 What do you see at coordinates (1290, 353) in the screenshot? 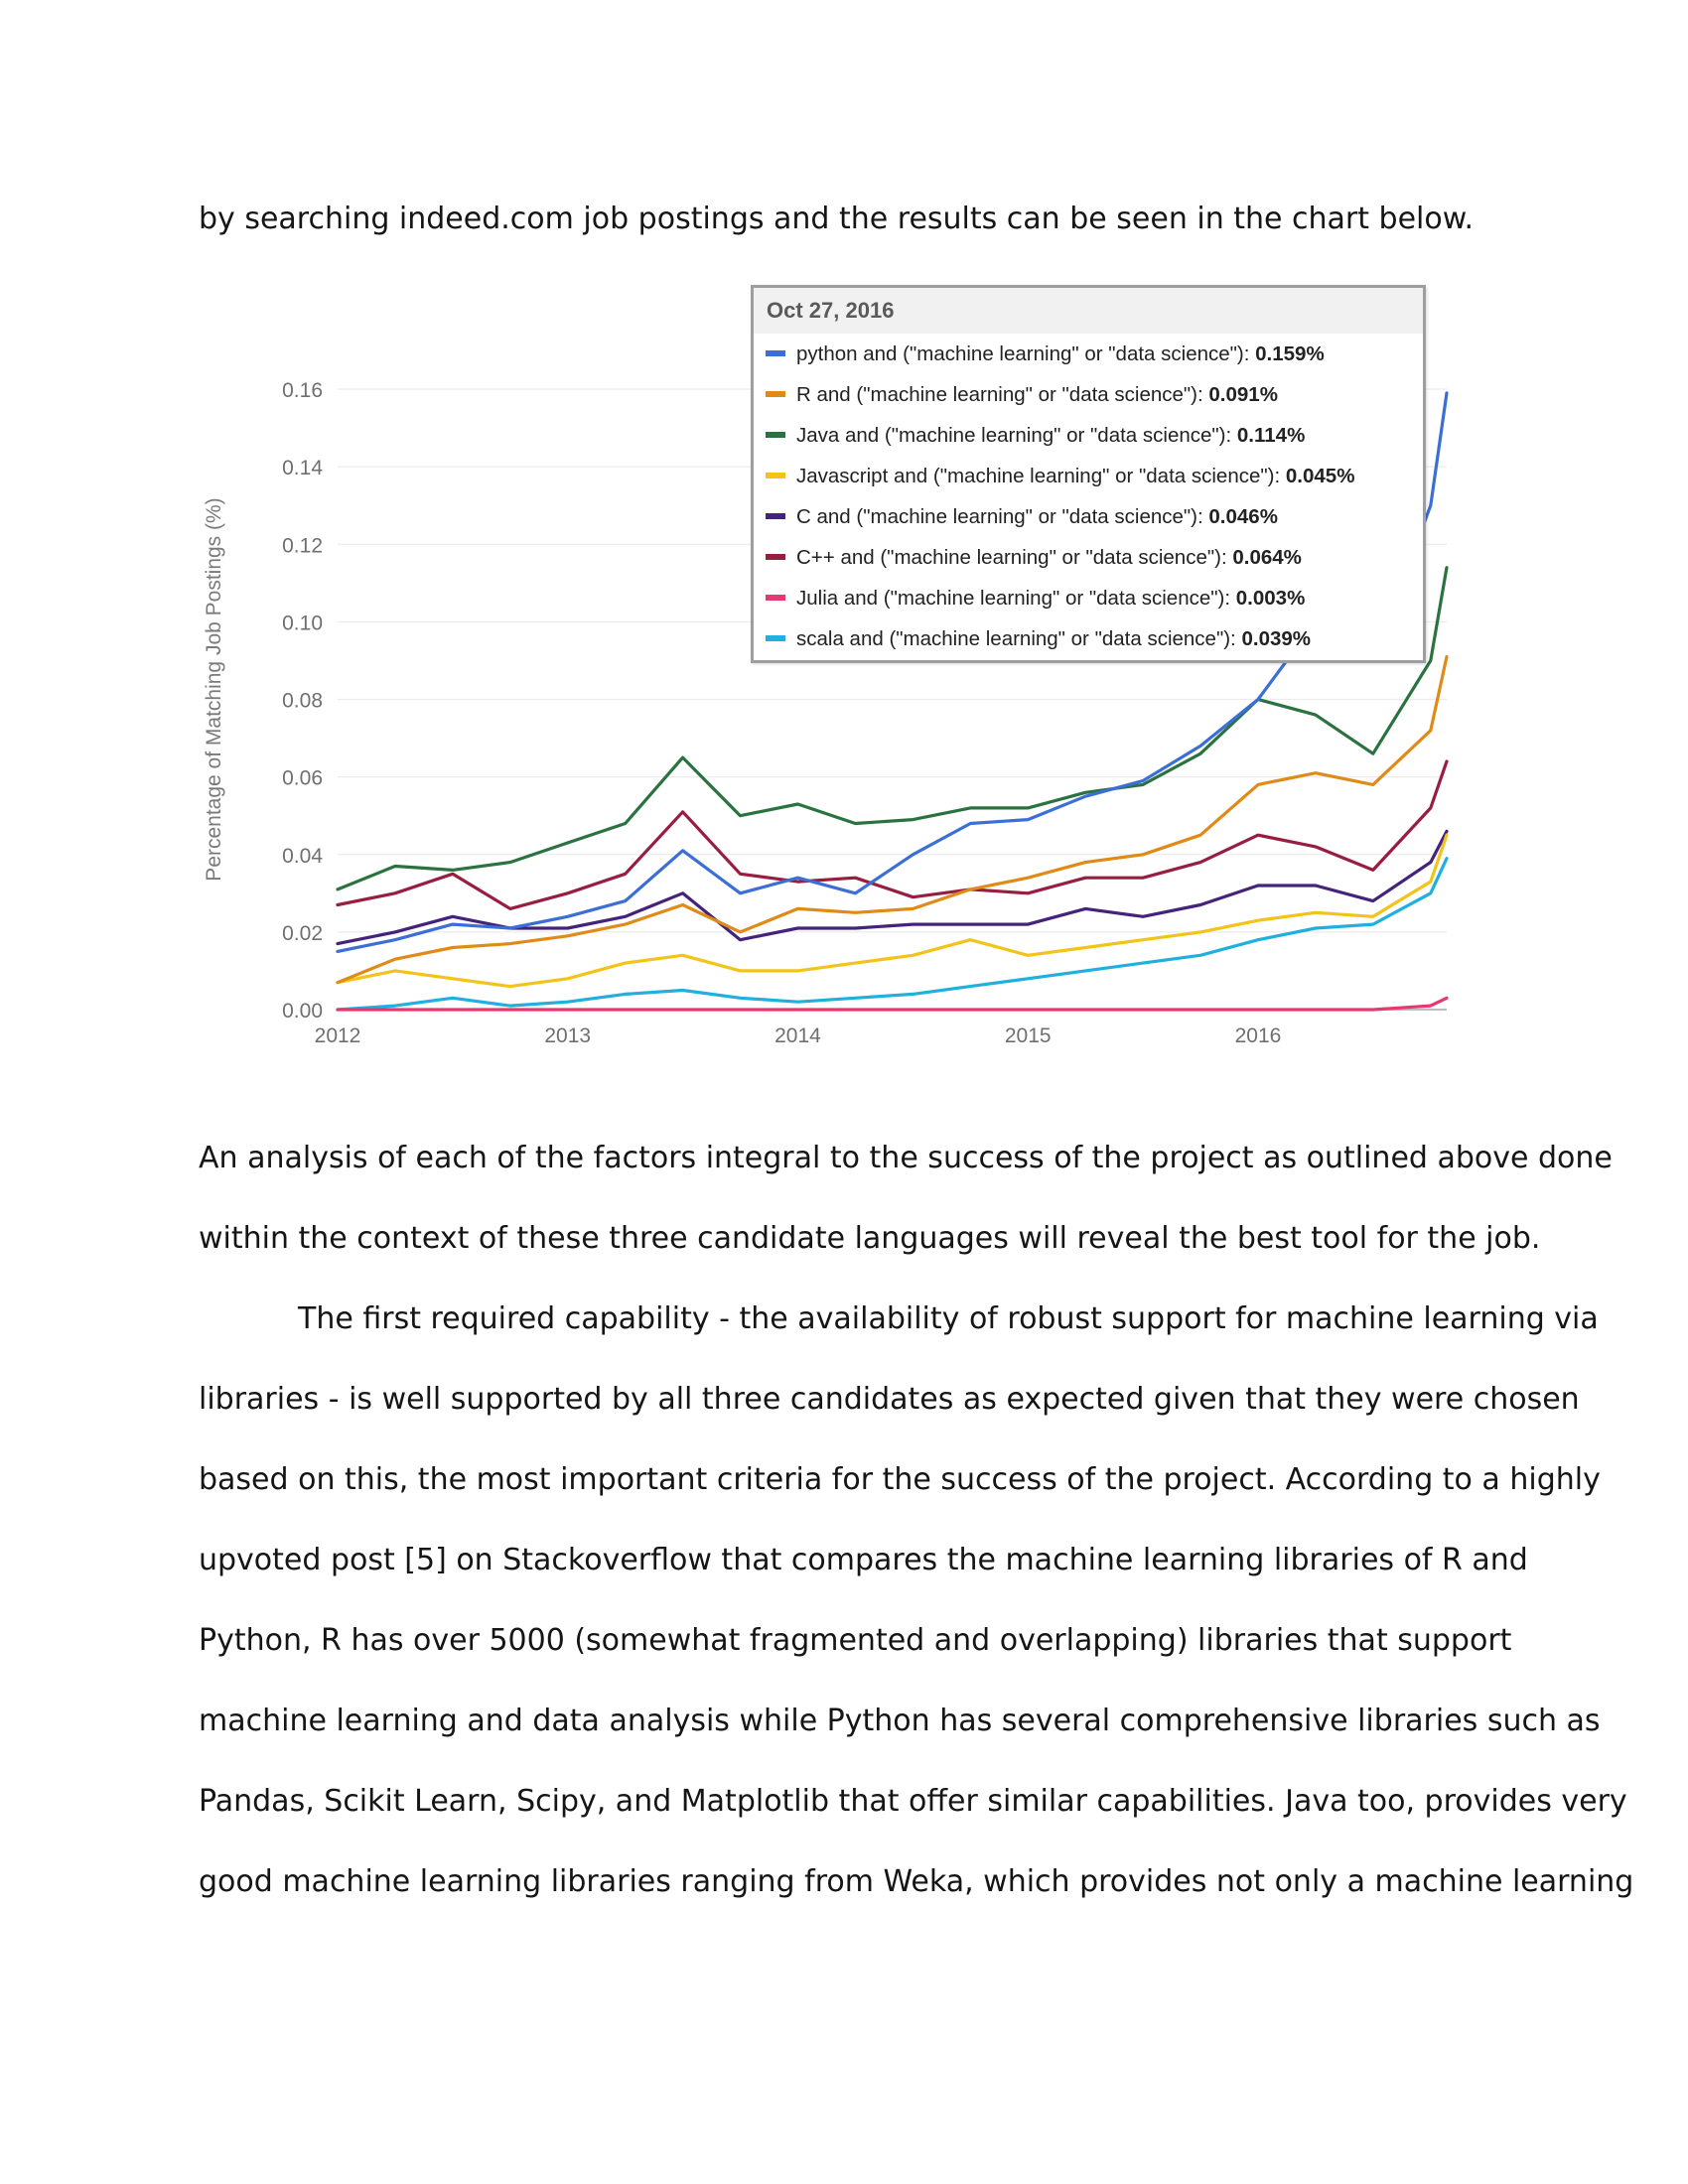
I see `tooltip-value: 0.159%` at bounding box center [1290, 353].